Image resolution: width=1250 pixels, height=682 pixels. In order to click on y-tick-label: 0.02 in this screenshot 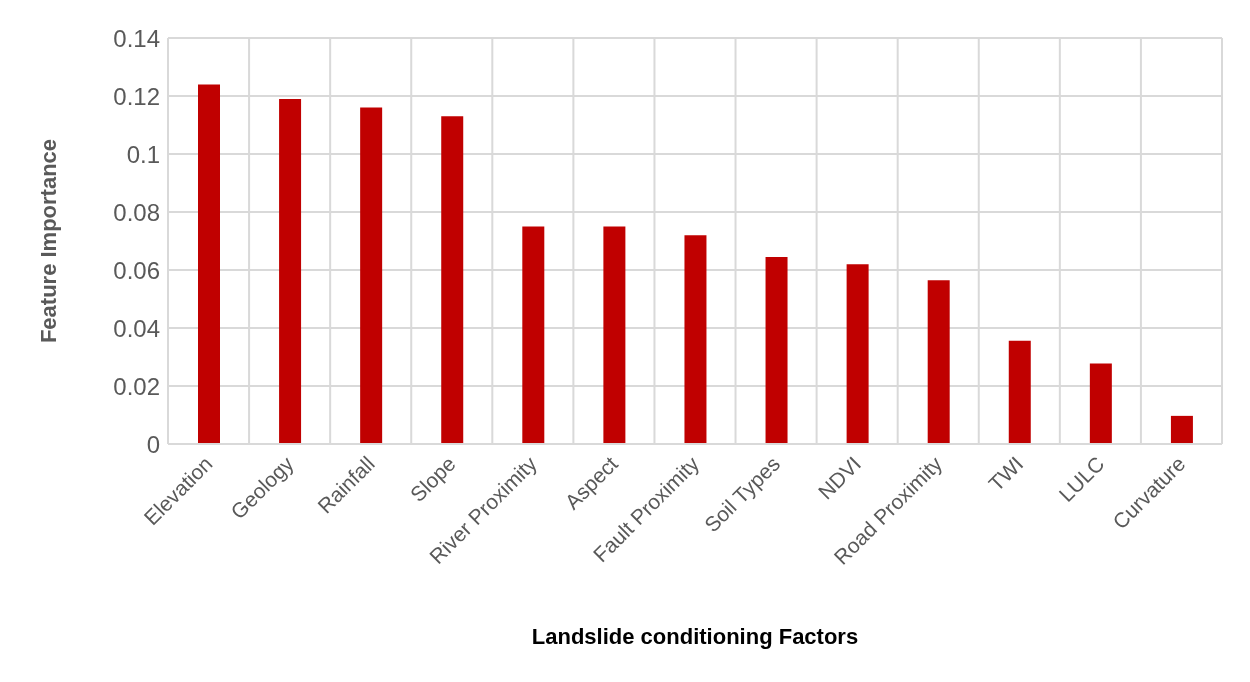, I will do `click(136, 386)`.